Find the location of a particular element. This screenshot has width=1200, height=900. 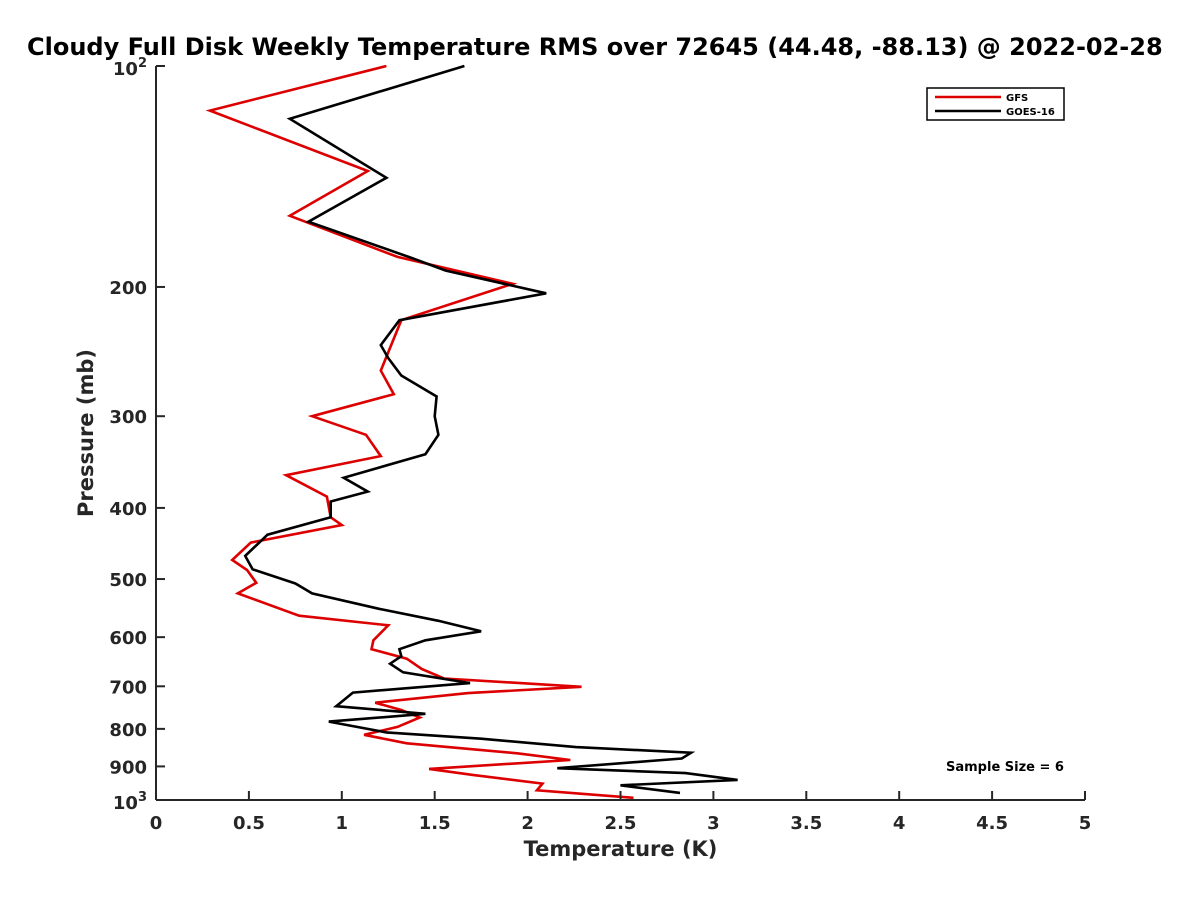

legend-box is located at coordinates (995, 104).